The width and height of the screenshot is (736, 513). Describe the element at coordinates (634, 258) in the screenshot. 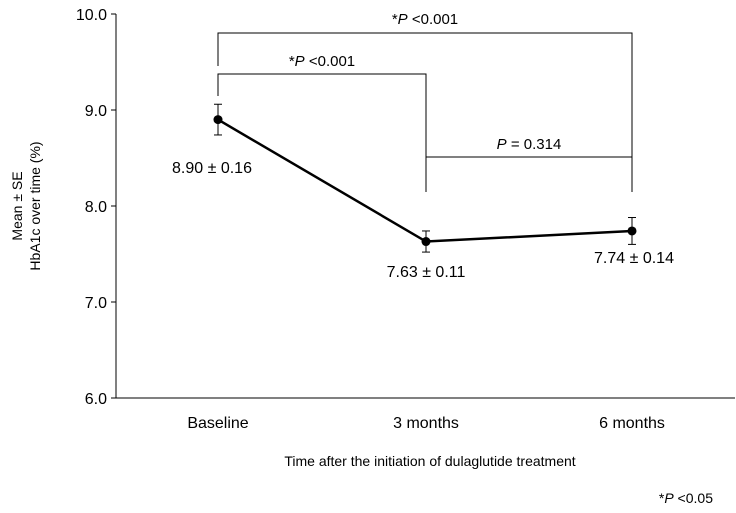

I see `data-label: 7.74 ± 0.14` at that location.